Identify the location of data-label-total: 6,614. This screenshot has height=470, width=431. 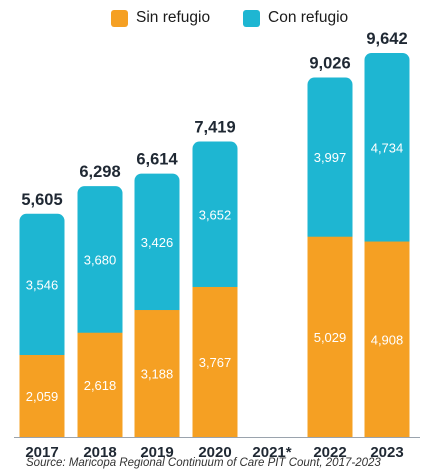
(157, 160).